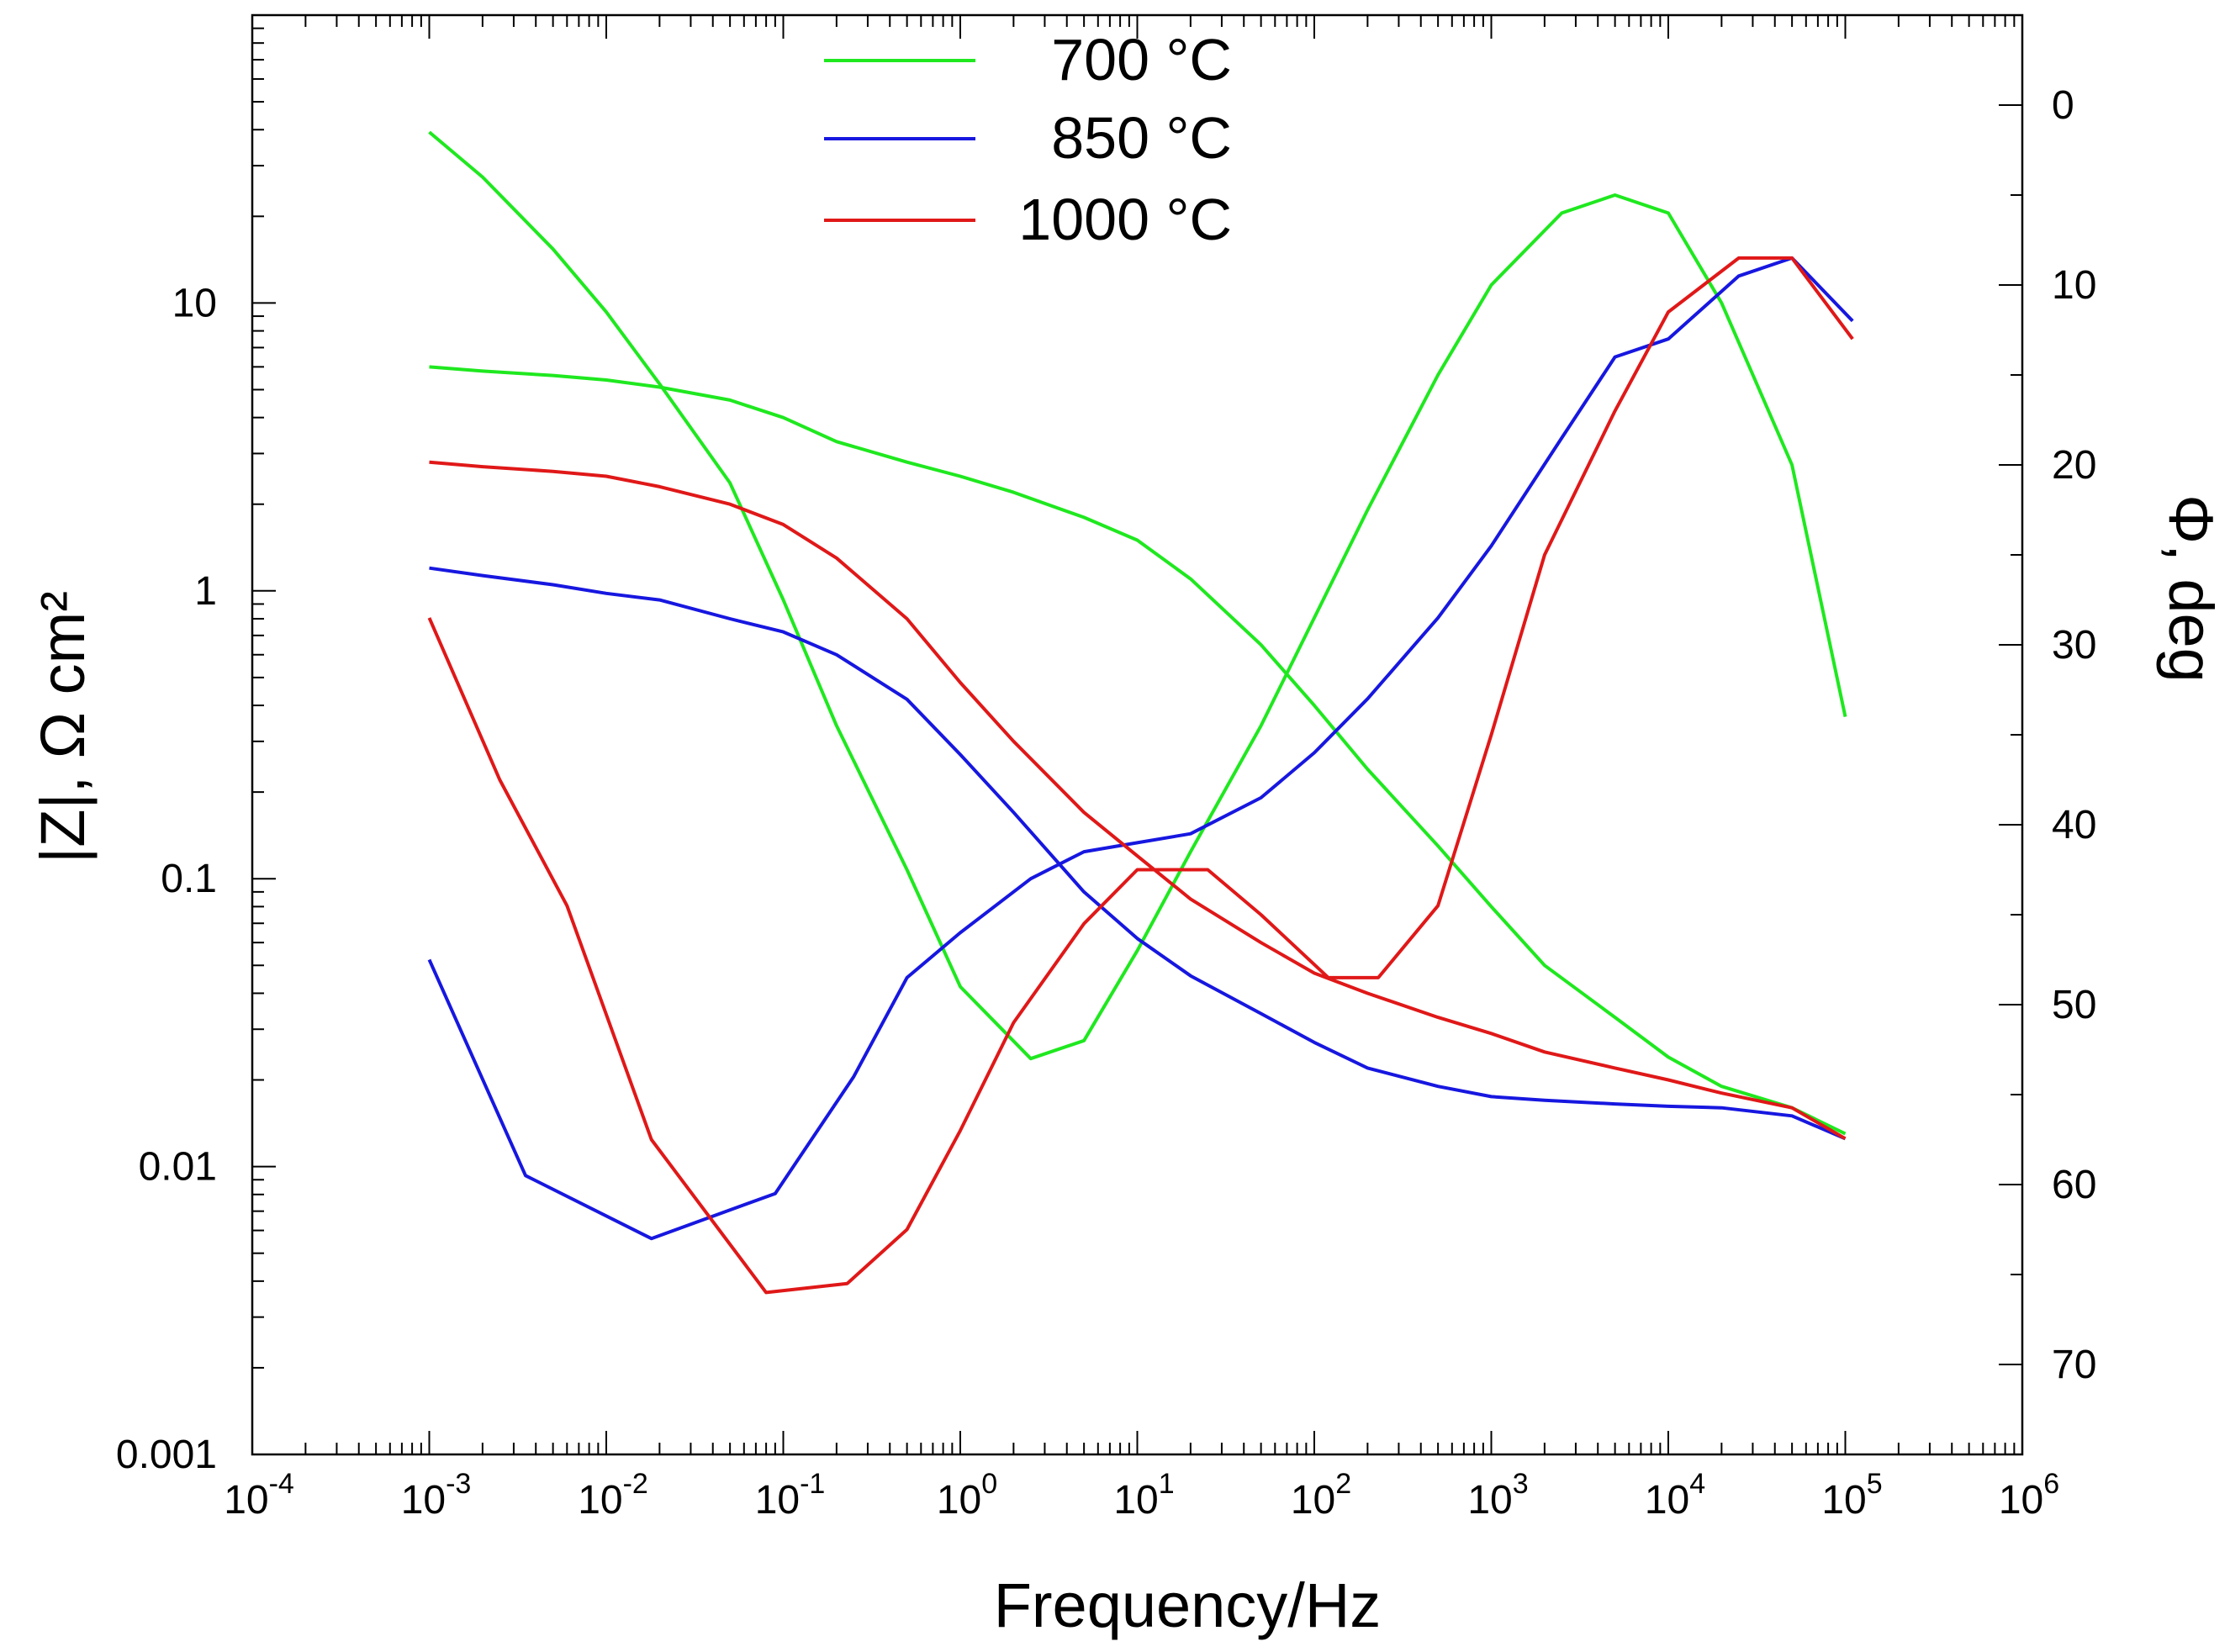 The height and width of the screenshot is (1652, 2230). What do you see at coordinates (1188, 1605) in the screenshot?
I see `x-axis-title: Frequency/Hz` at bounding box center [1188, 1605].